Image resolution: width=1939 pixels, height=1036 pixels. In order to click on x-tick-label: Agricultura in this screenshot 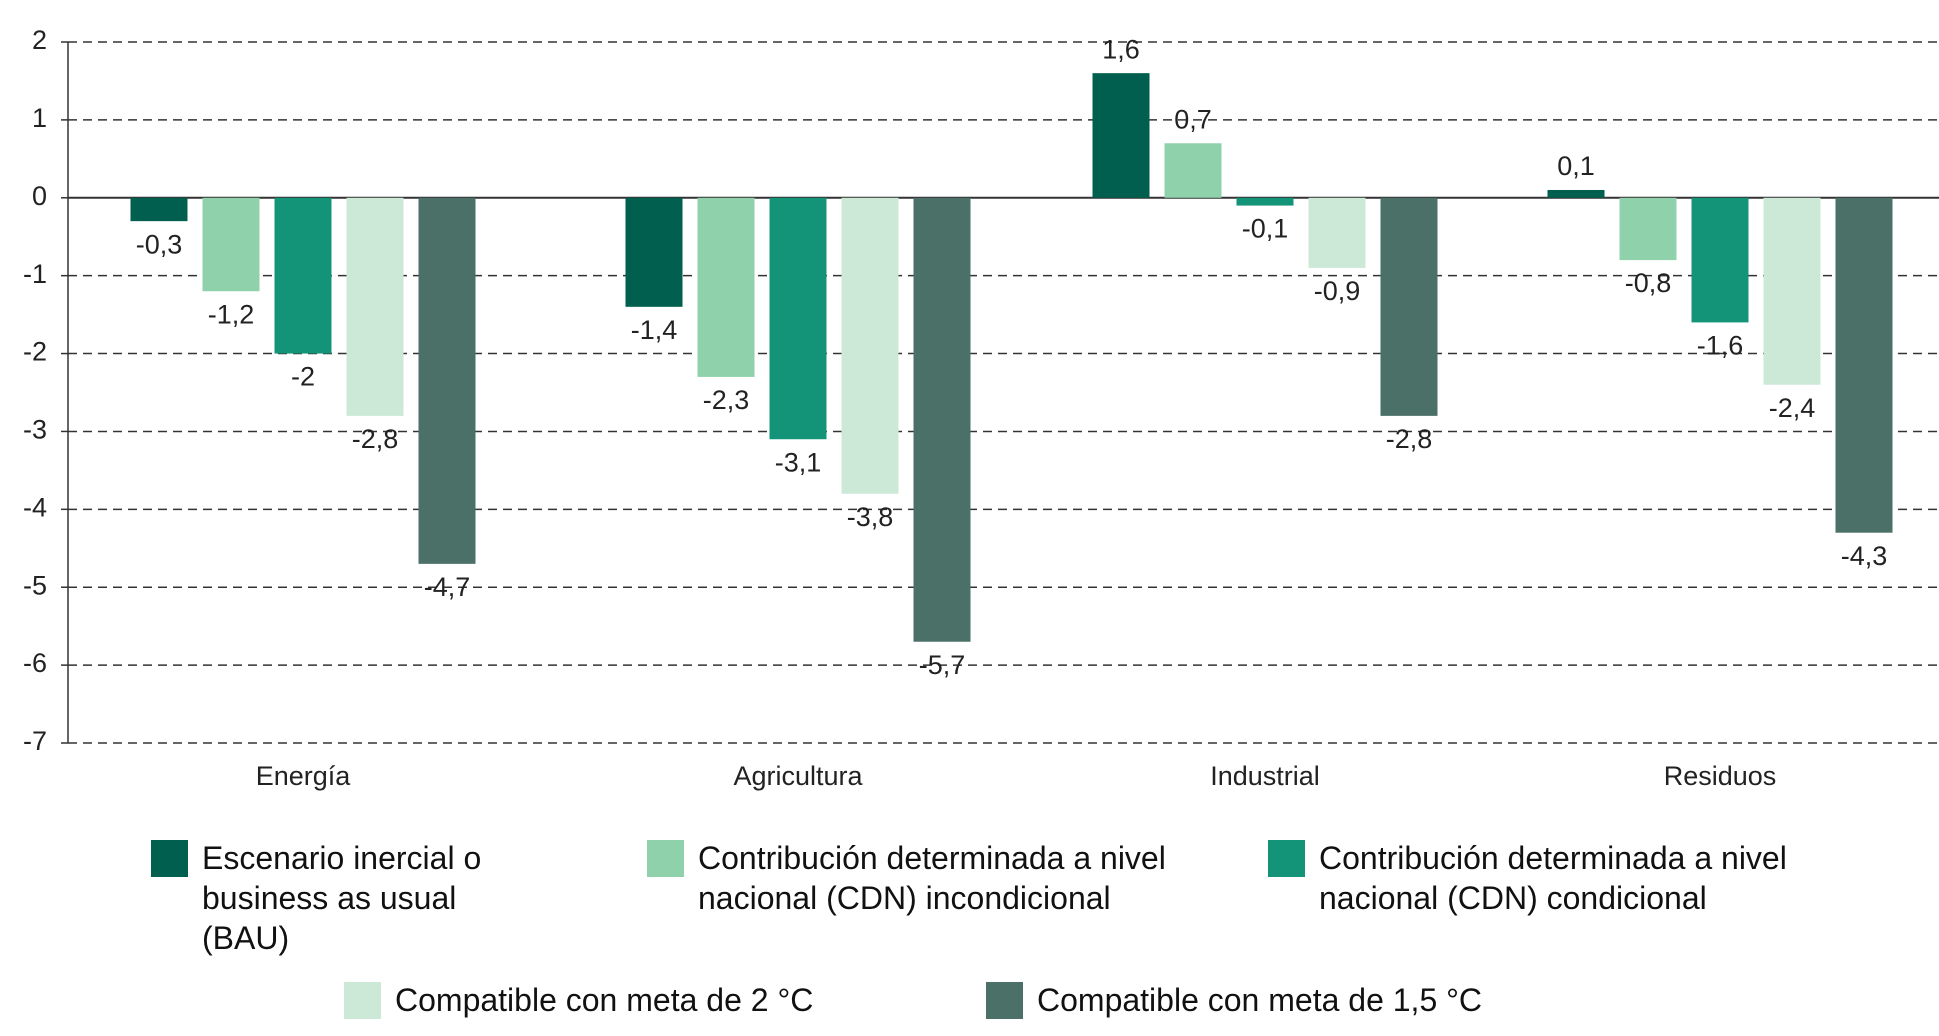, I will do `click(798, 776)`.